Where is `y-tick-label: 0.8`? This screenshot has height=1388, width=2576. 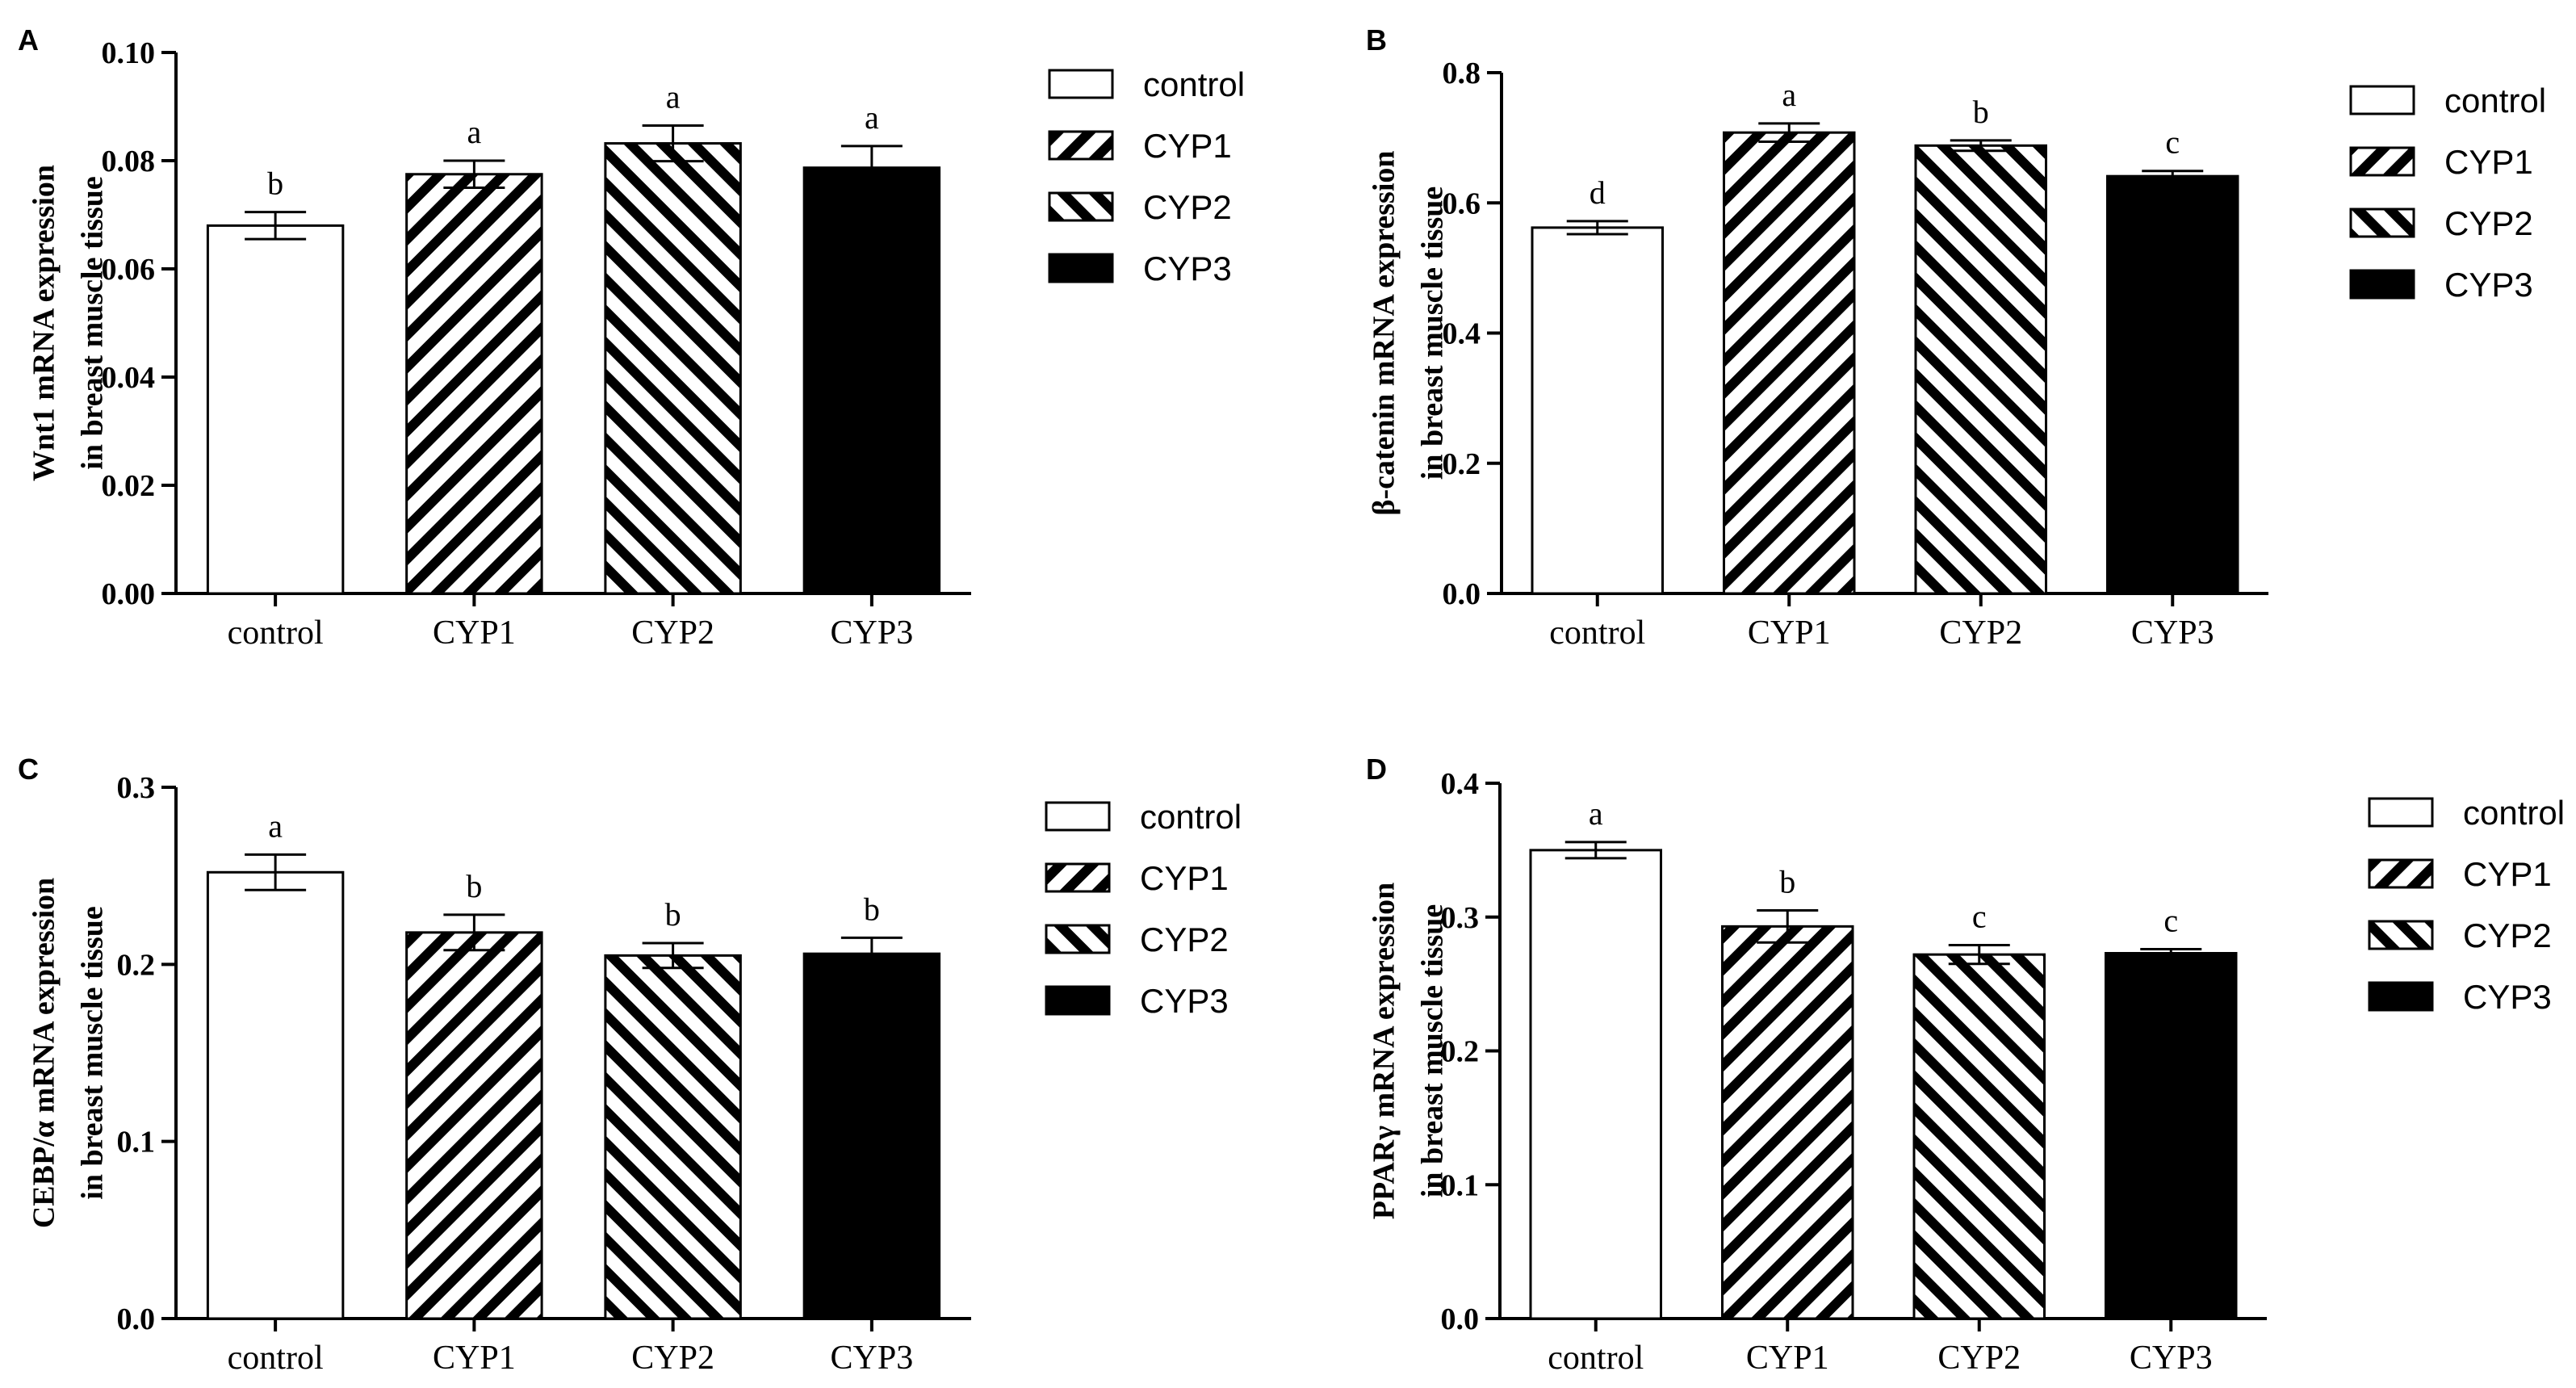
y-tick-label: 0.8 is located at coordinates (1462, 73).